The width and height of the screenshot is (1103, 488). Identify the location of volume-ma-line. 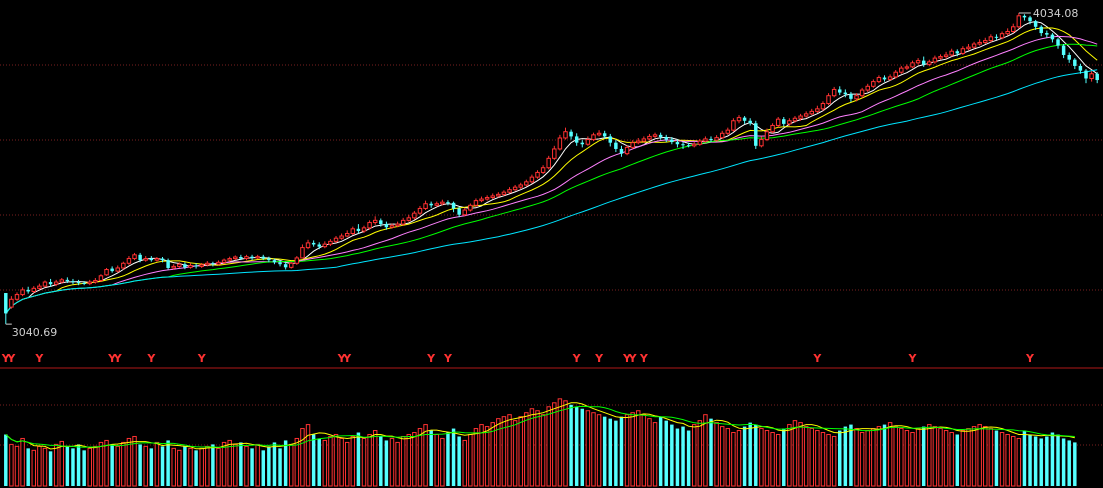
(540, 426).